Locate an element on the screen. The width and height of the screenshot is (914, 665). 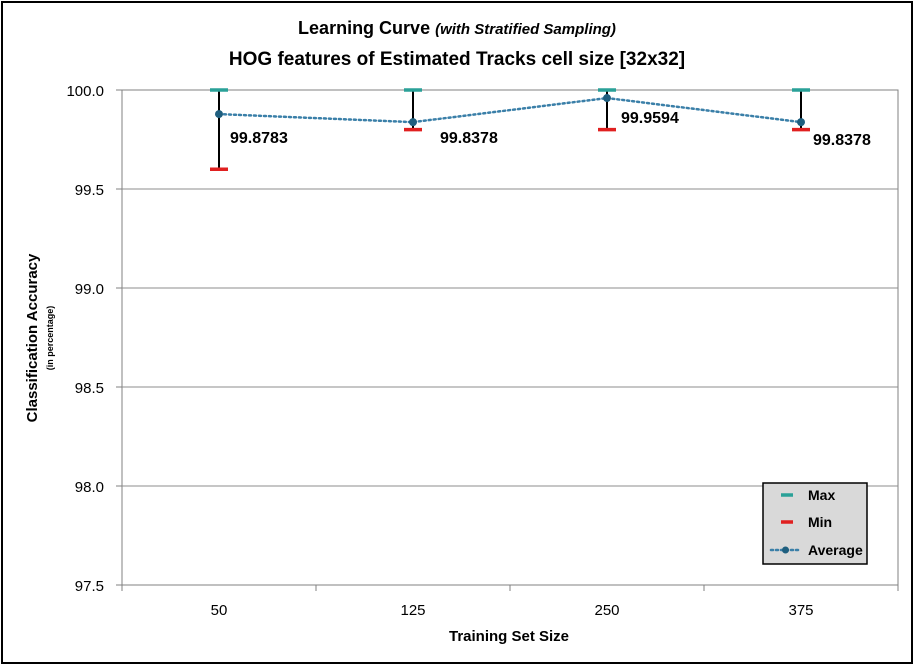
error-bars is located at coordinates (510, 129).